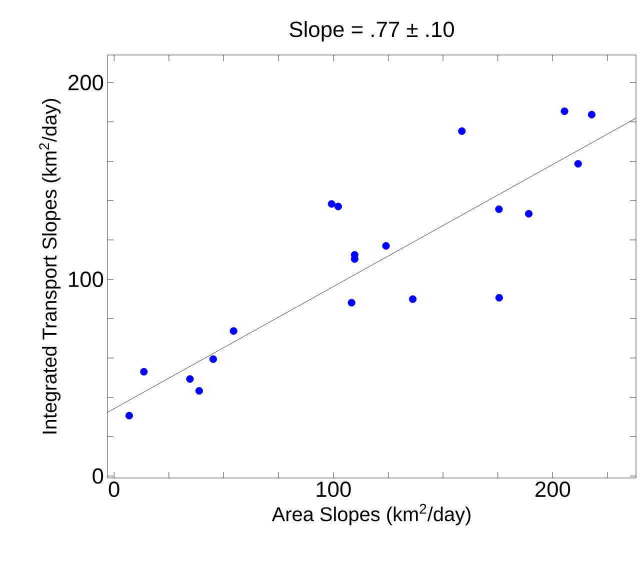 The height and width of the screenshot is (563, 639). What do you see at coordinates (371, 515) in the screenshot?
I see `x-axis-title: Area Slopes (km$^{2}$/day)` at bounding box center [371, 515].